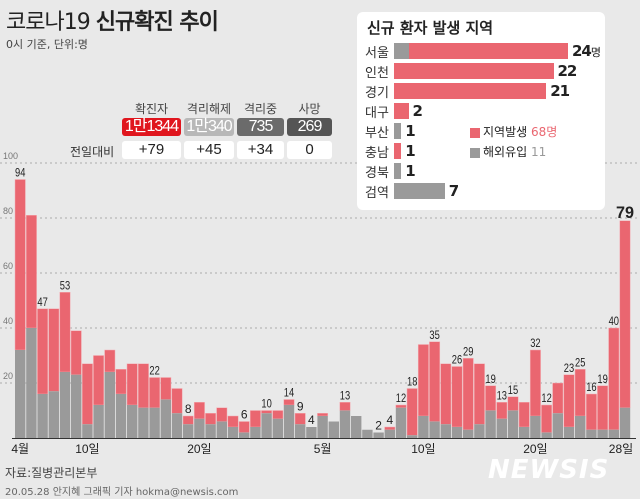 The width and height of the screenshot is (640, 499). Describe the element at coordinates (20, 173) in the screenshot. I see `data-label: 94` at that location.